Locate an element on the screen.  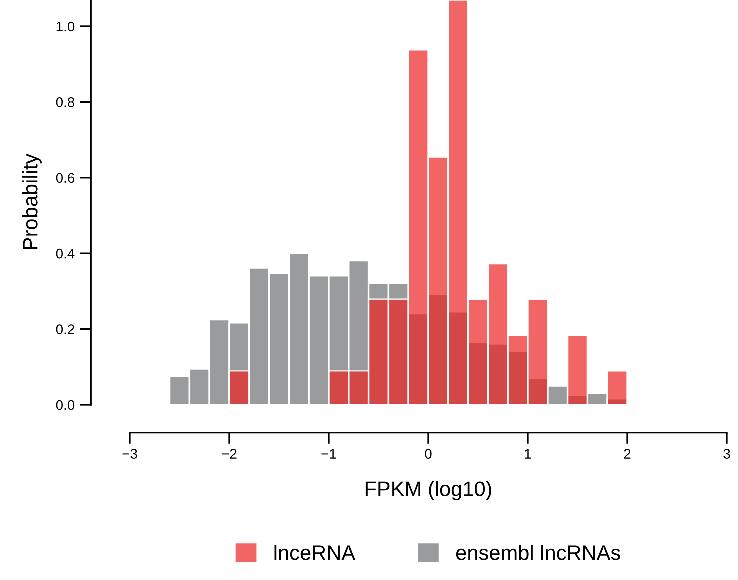
y-tick-label: 0.2 is located at coordinates (65, 329).